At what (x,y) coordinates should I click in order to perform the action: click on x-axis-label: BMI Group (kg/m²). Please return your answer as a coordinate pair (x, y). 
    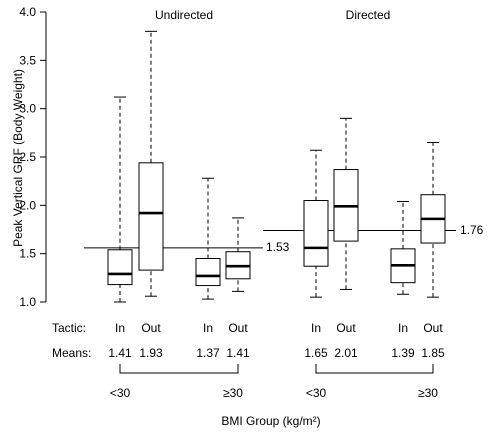
    Looking at the image, I should click on (270, 421).